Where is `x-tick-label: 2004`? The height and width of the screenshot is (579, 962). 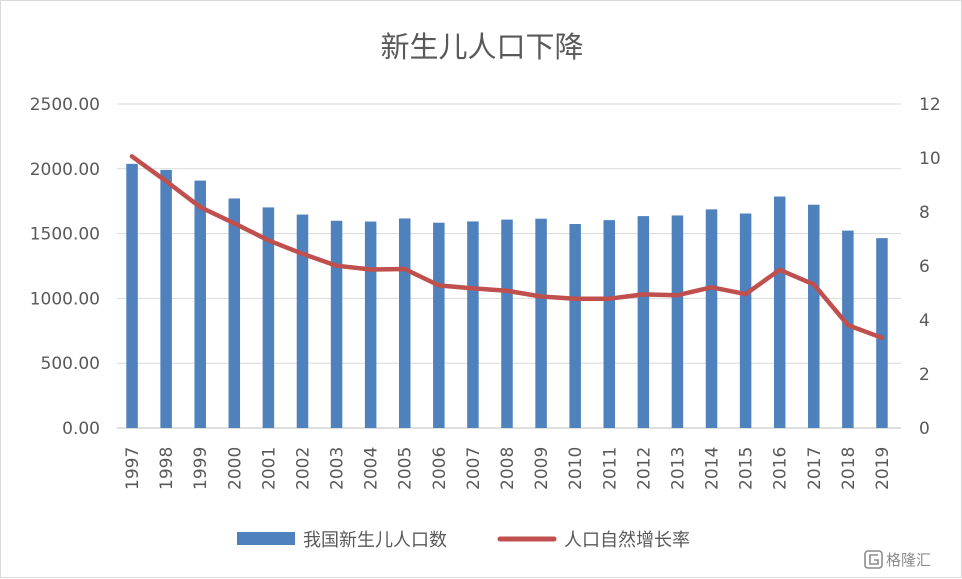 x-tick-label: 2004 is located at coordinates (372, 468).